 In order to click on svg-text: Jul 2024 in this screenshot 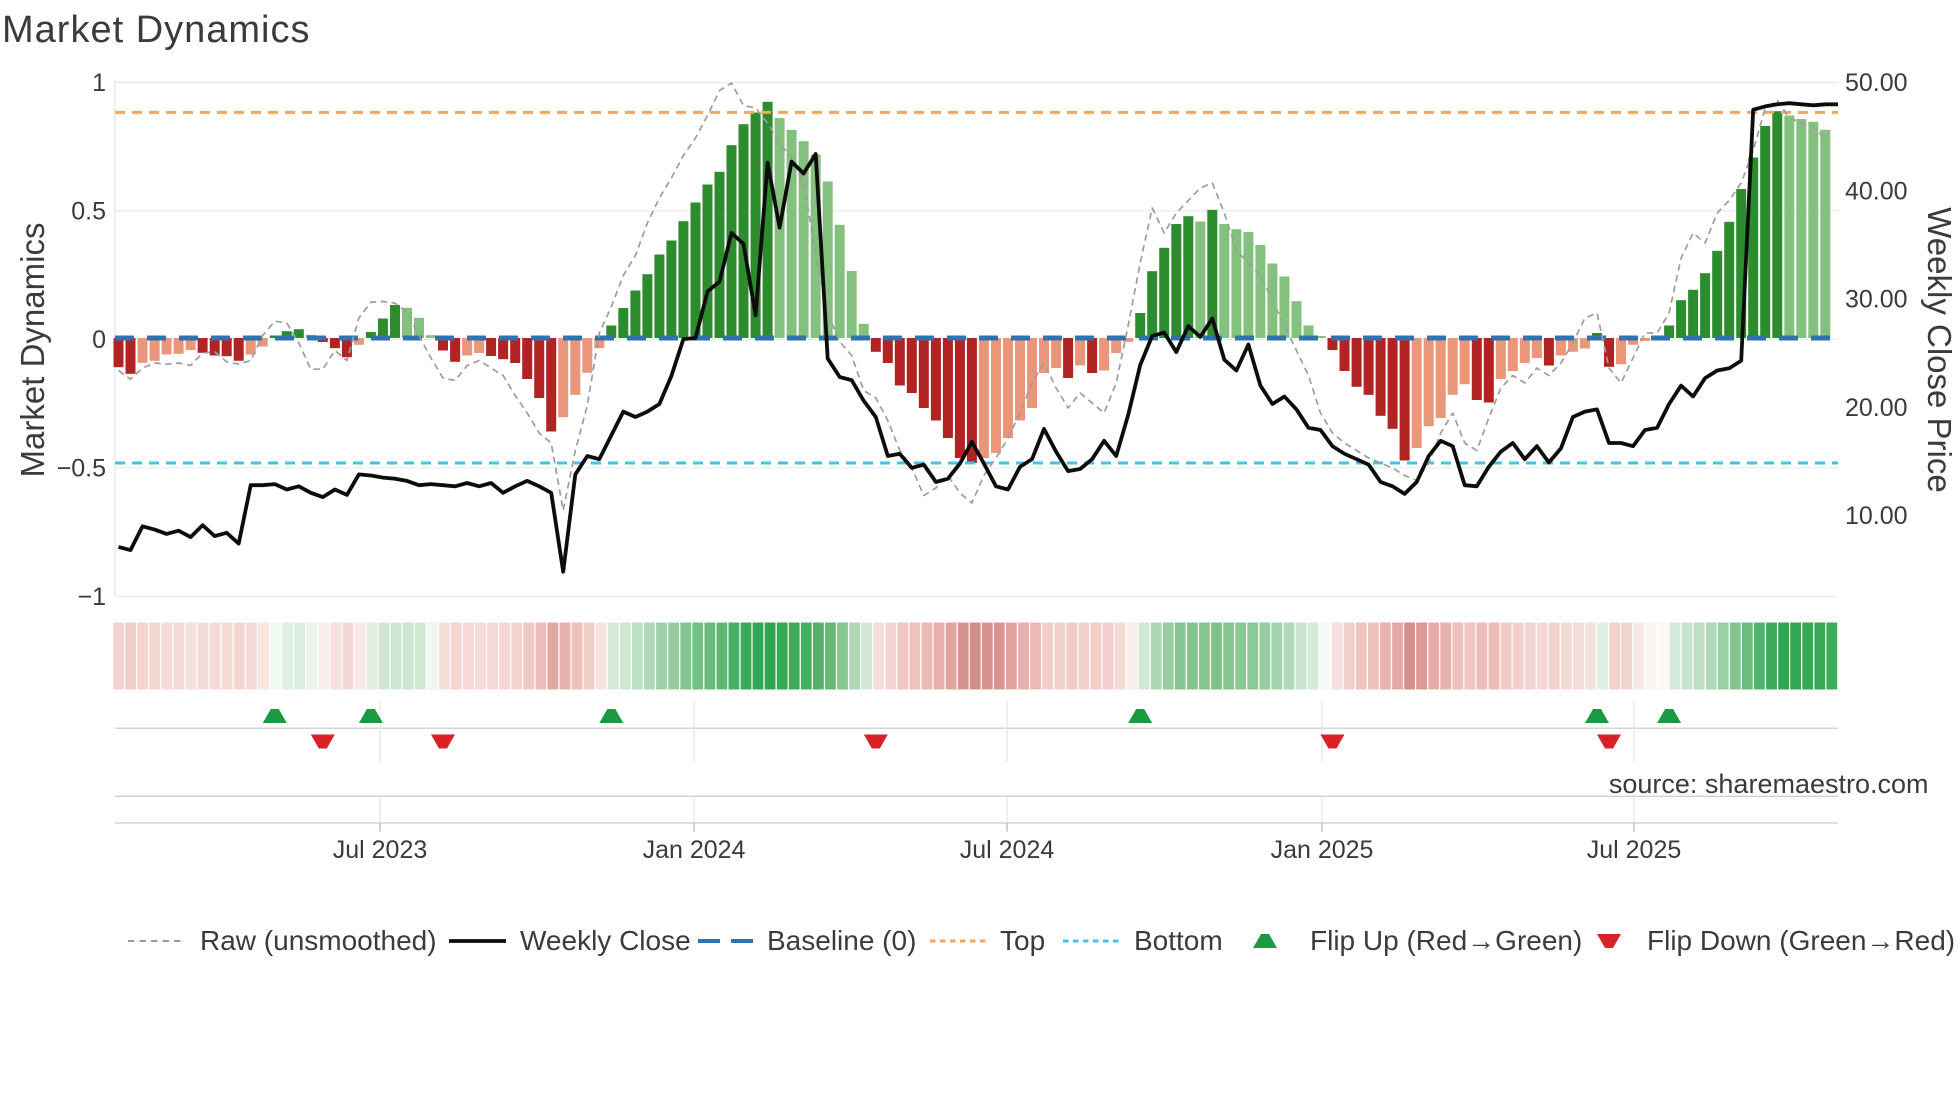, I will do `click(1007, 850)`.